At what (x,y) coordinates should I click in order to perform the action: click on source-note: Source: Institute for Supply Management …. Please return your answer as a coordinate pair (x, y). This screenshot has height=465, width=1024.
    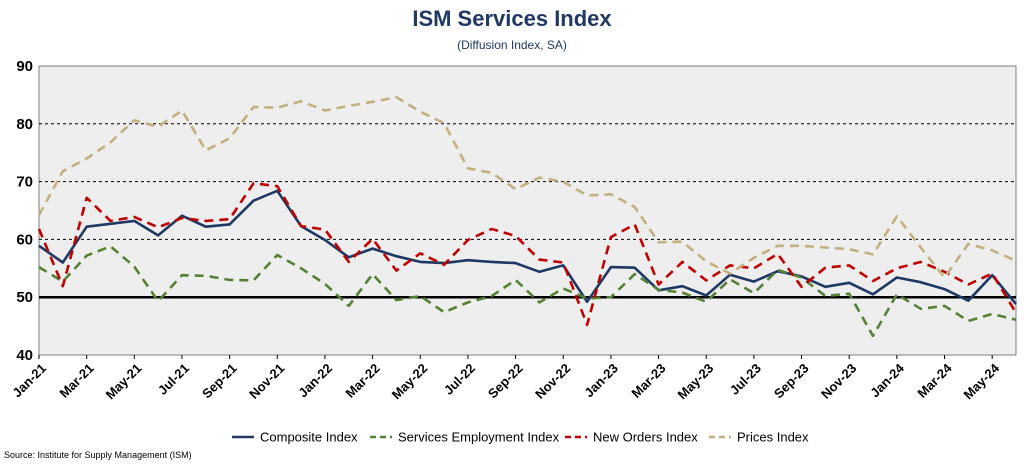
    Looking at the image, I should click on (98, 455).